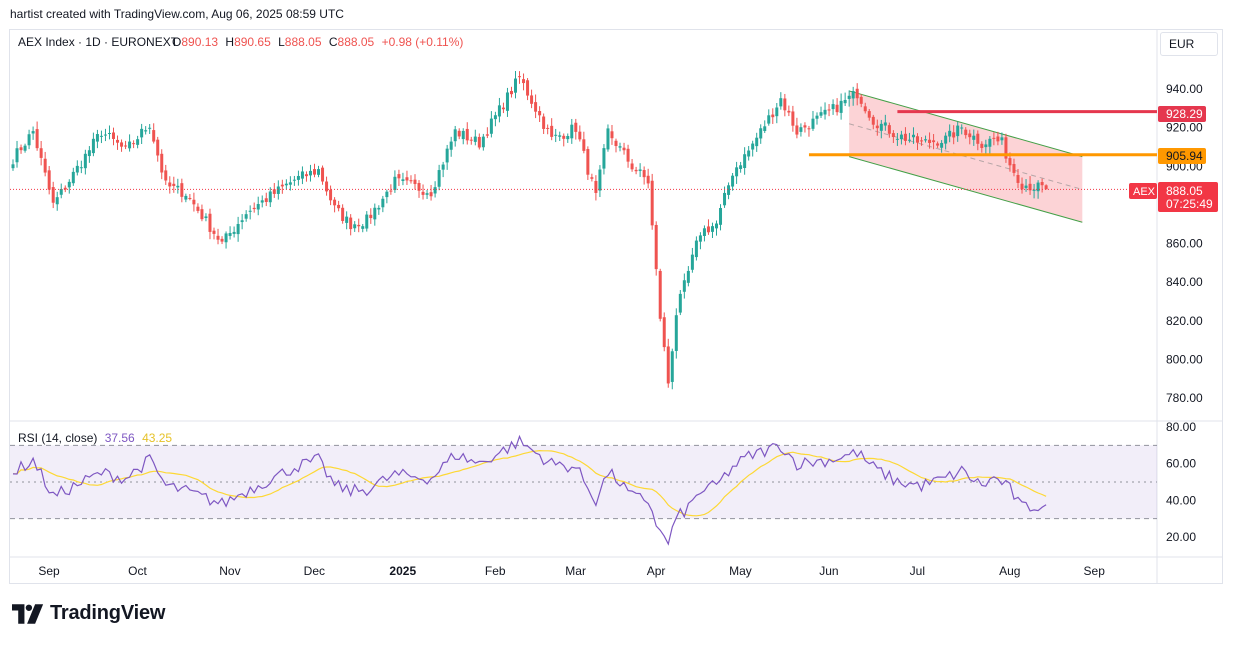 This screenshot has width=1233, height=645. What do you see at coordinates (1184, 321) in the screenshot?
I see `price-tick-label: 820.00` at bounding box center [1184, 321].